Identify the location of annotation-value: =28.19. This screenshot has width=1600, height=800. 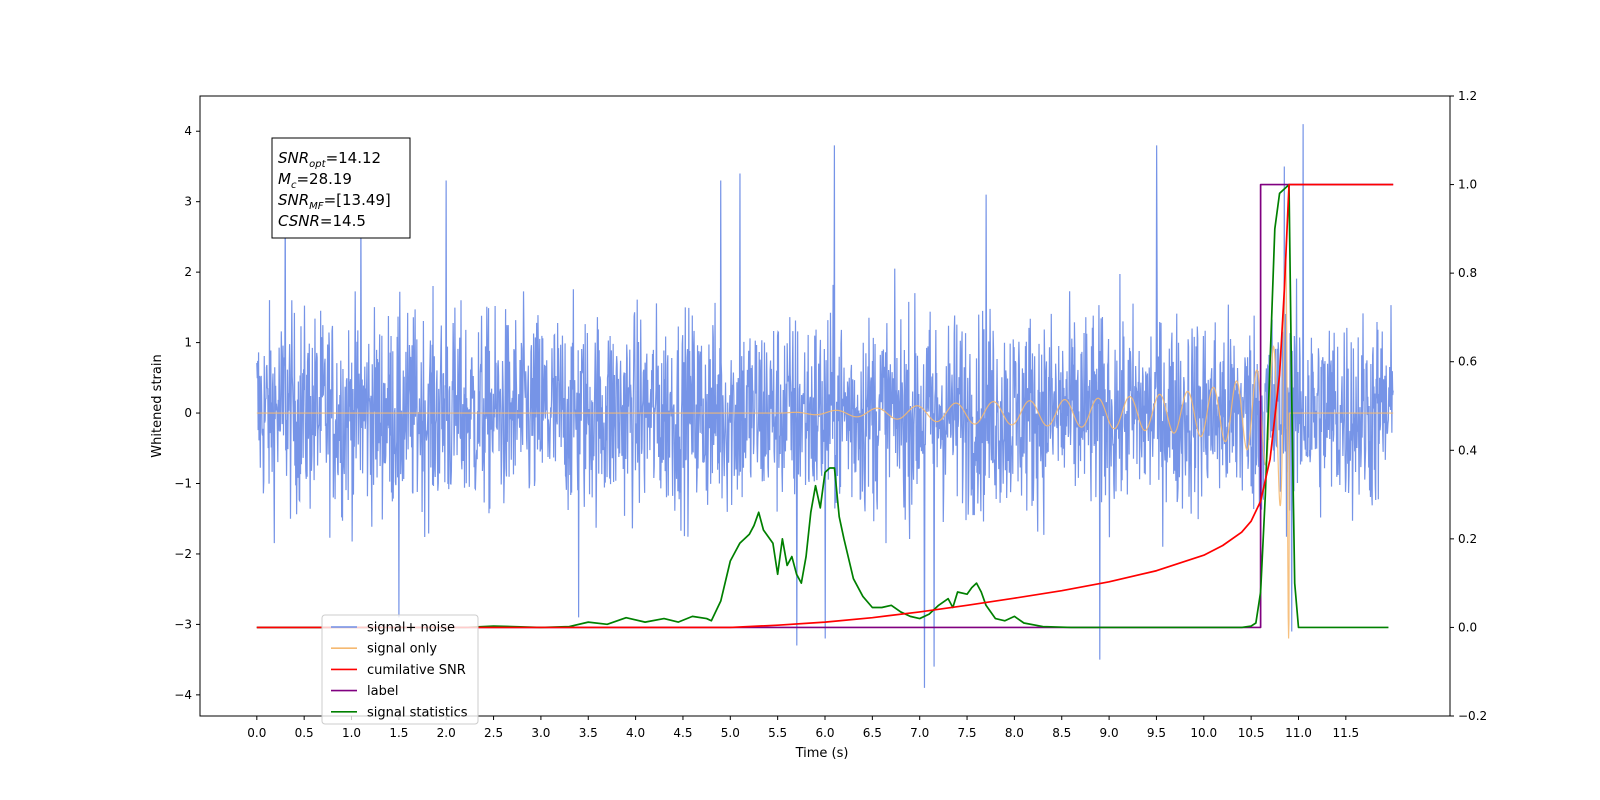
(324, 179).